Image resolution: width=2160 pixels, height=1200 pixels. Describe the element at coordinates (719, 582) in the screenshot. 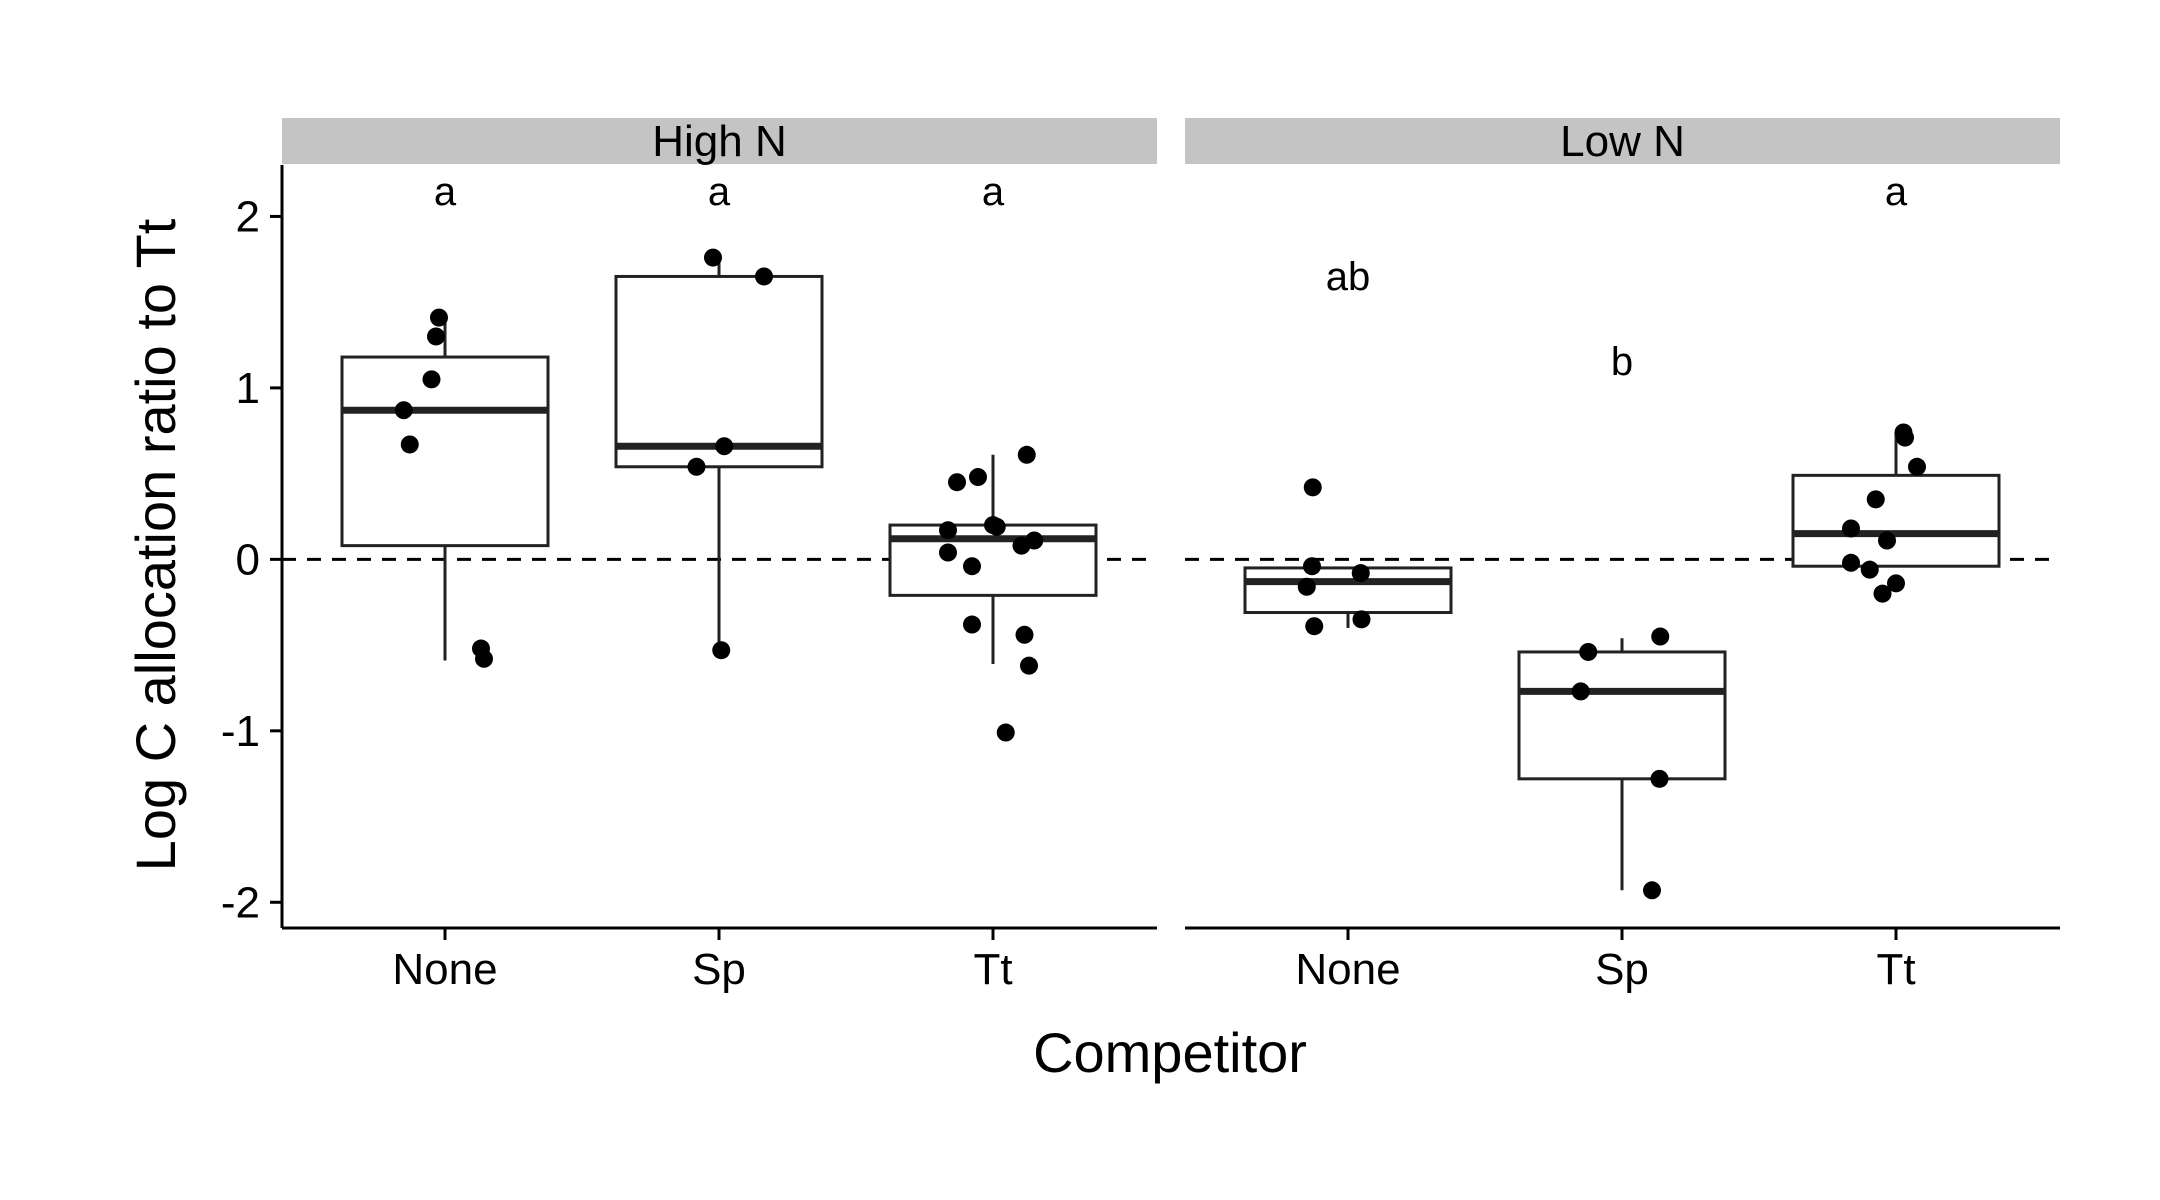

I see `group-sp: Sp a` at that location.